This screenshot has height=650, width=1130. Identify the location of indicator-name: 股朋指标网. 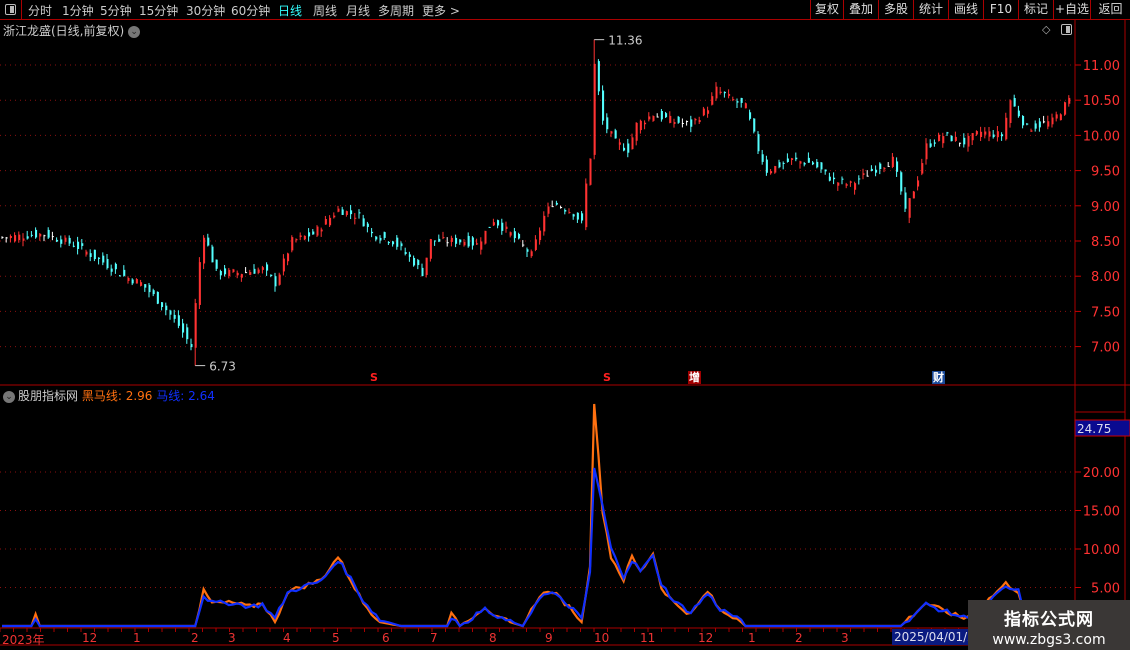
(48, 396).